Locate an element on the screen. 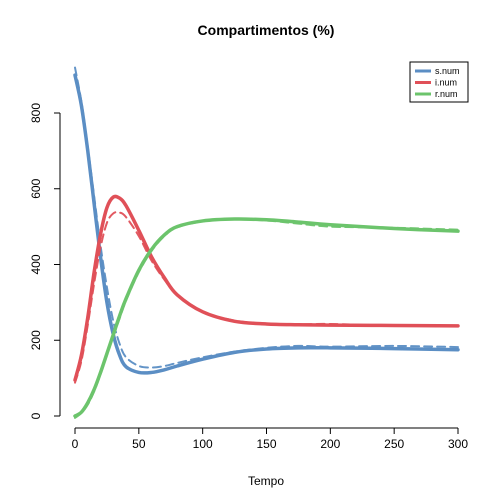 Image resolution: width=504 pixels, height=504 pixels. legend-label-r.num: r.num is located at coordinates (446, 94).